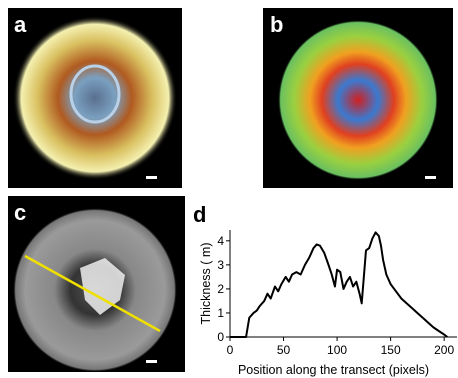 The width and height of the screenshot is (458, 378). I want to click on y-tick-label: 1, so click(220, 313).